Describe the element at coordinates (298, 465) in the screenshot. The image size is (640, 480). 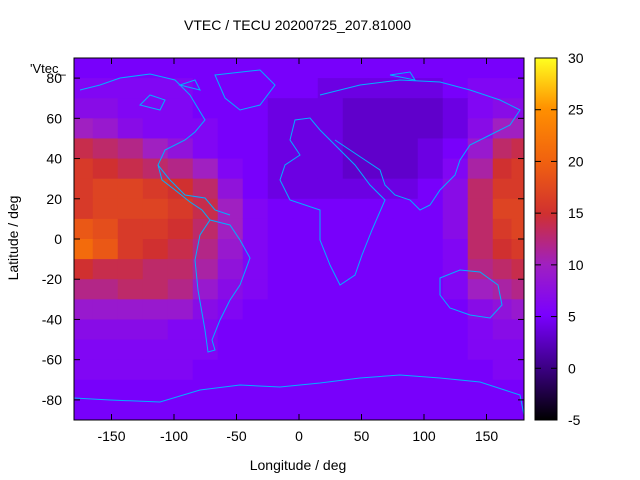
I see `x-axis-label: Longitude / deg` at that location.